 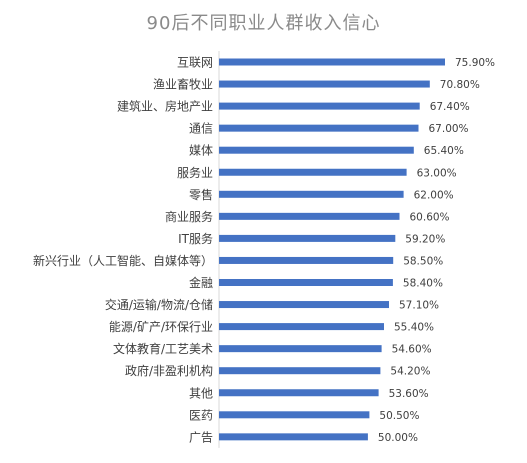 What do you see at coordinates (195, 238) in the screenshot?
I see `category-label: IT服务` at bounding box center [195, 238].